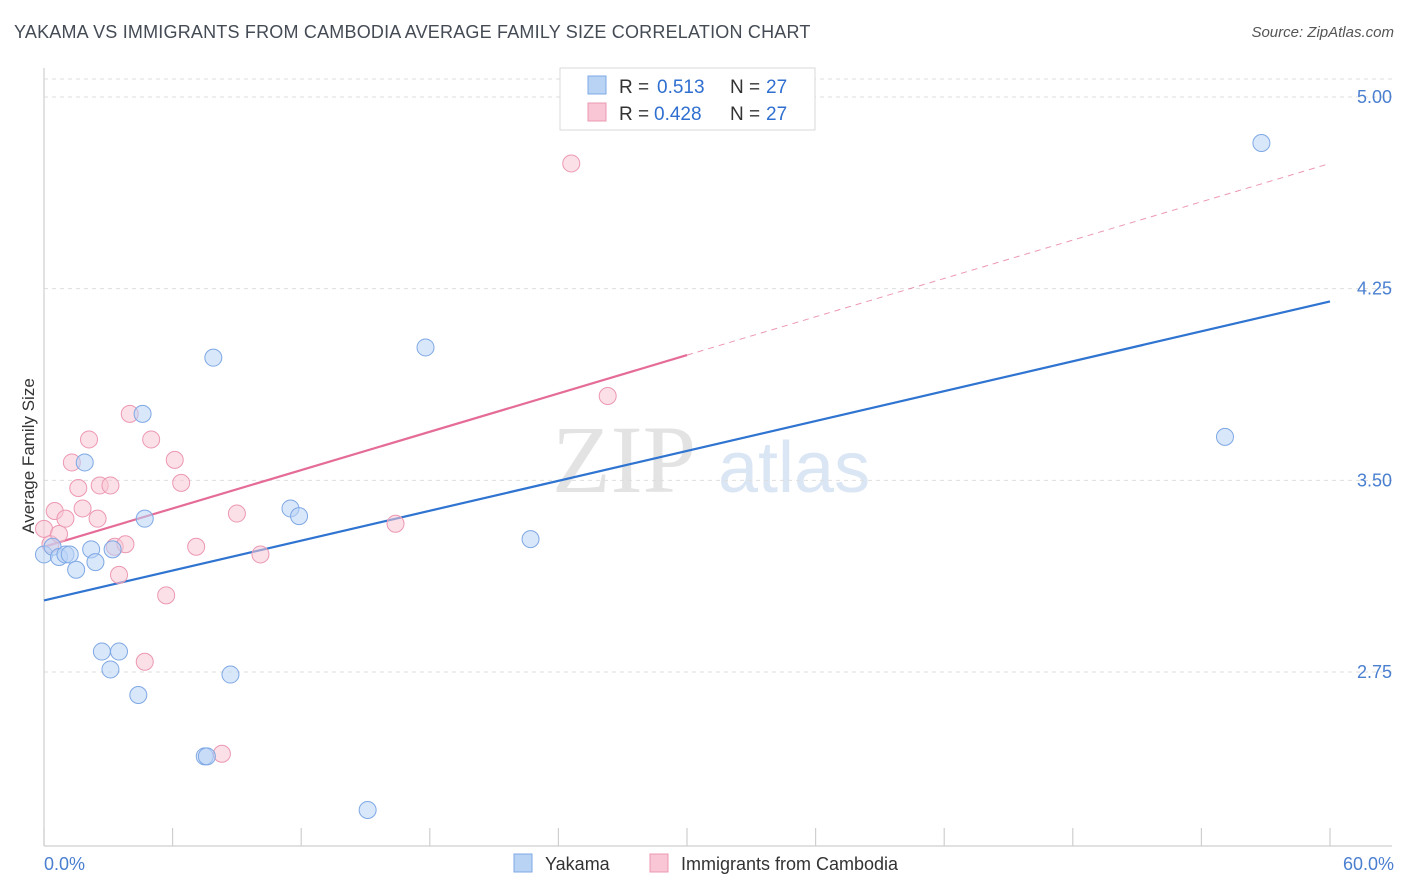 The height and width of the screenshot is (892, 1406). Describe the element at coordinates (1374, 97) in the screenshot. I see `y-tick-label: 5.00` at that location.